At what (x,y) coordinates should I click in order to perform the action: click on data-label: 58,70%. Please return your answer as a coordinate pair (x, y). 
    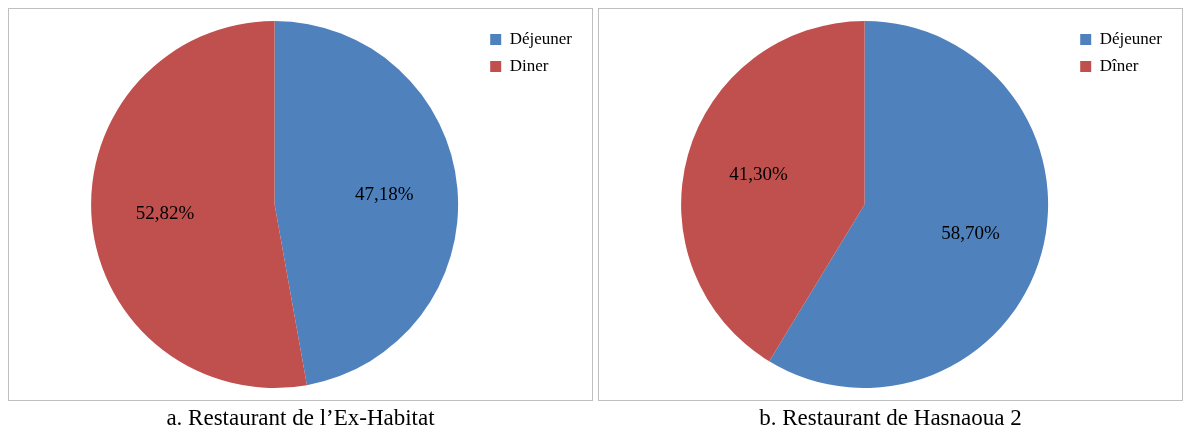
    Looking at the image, I should click on (971, 233).